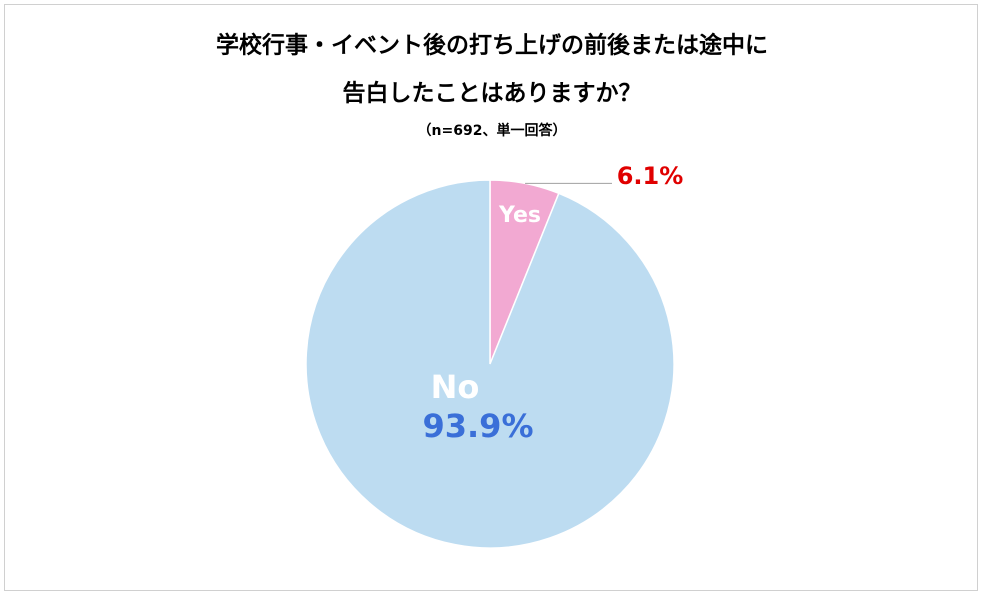 Image resolution: width=984 pixels, height=596 pixels. I want to click on slice-label: No, so click(455, 387).